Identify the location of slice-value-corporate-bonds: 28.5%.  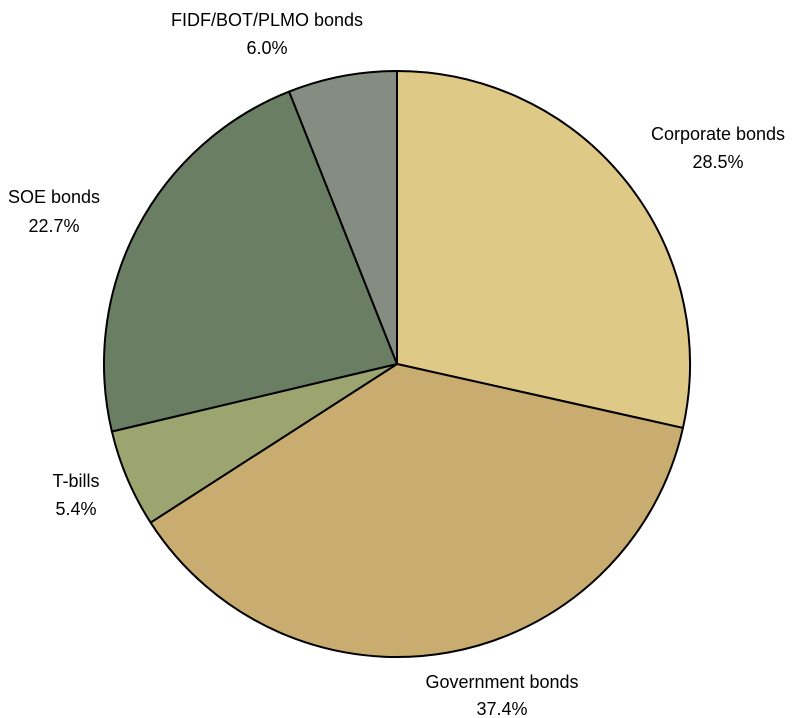
(717, 162).